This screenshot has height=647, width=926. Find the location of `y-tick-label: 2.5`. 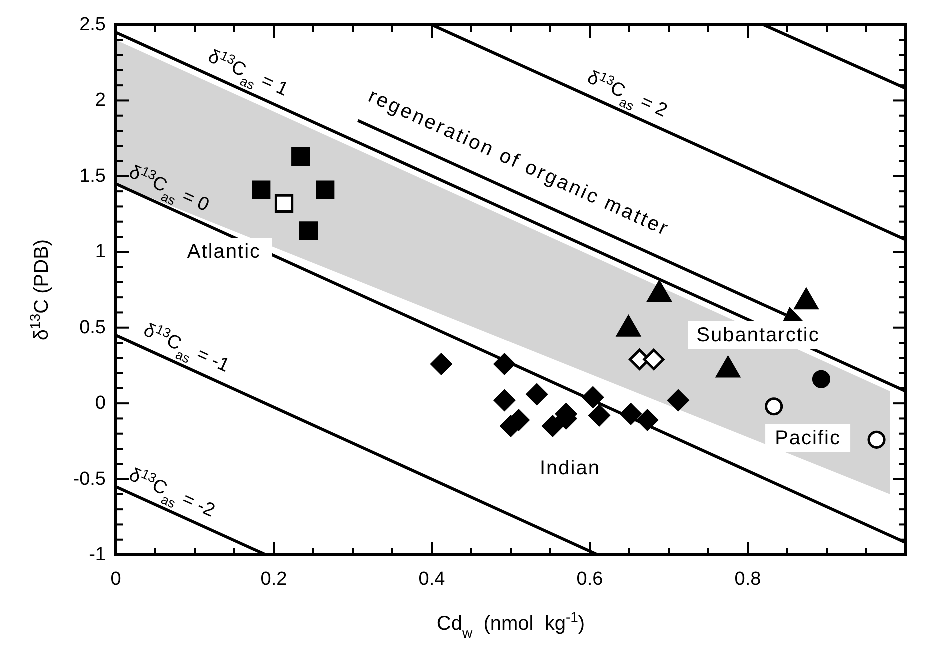

y-tick-label: 2.5 is located at coordinates (93, 25).